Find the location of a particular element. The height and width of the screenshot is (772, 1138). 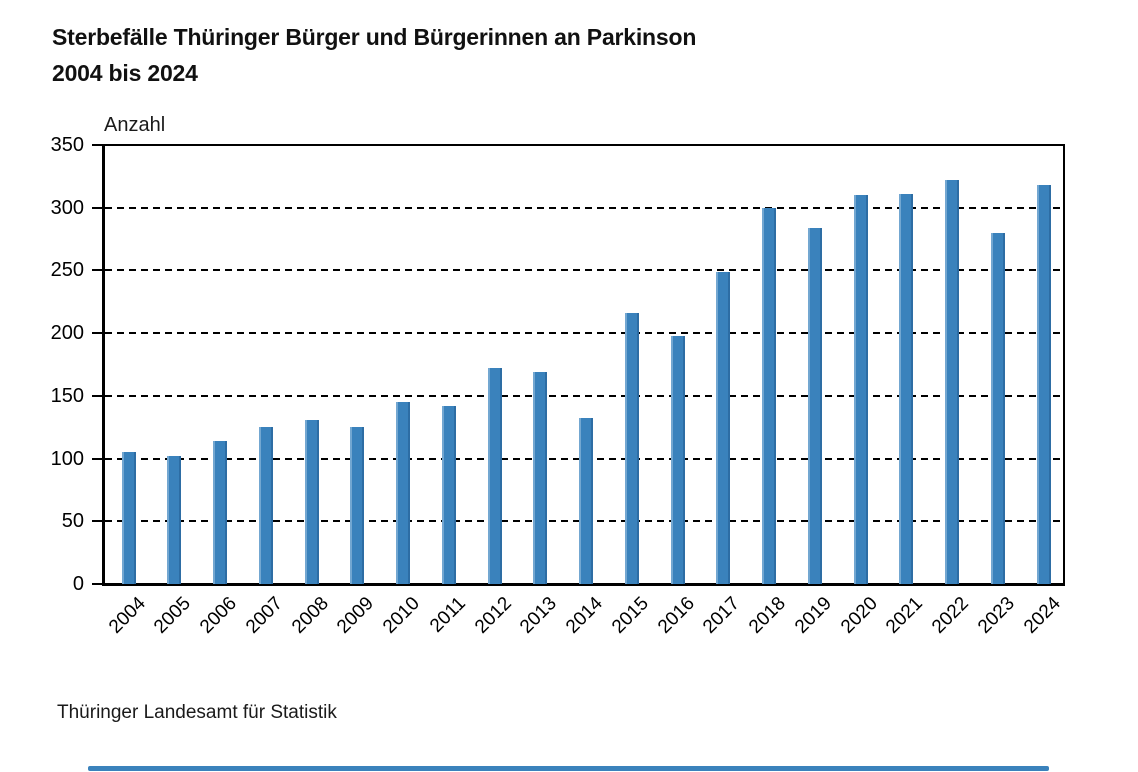

y-tick-label: 150 is located at coordinates (67, 395).